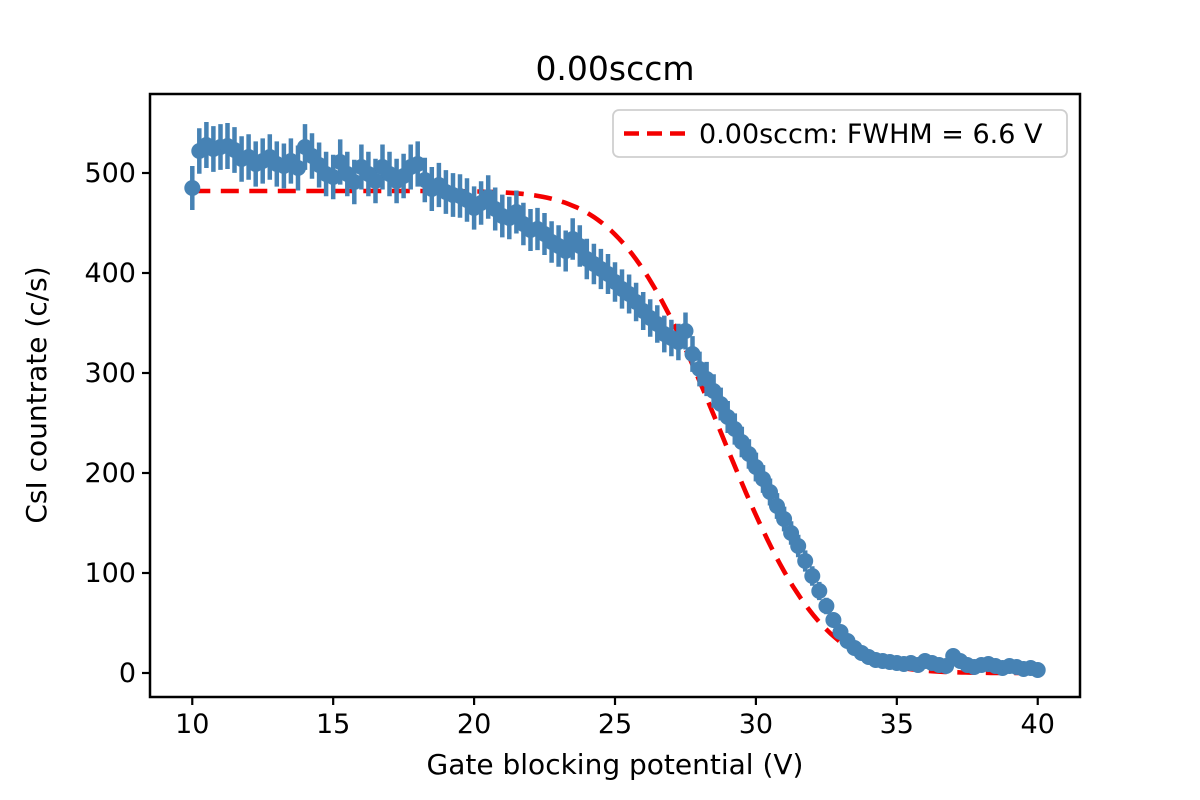 Image resolution: width=1200 pixels, height=800 pixels. Describe the element at coordinates (110, 573) in the screenshot. I see `y-tick-label: 100` at that location.